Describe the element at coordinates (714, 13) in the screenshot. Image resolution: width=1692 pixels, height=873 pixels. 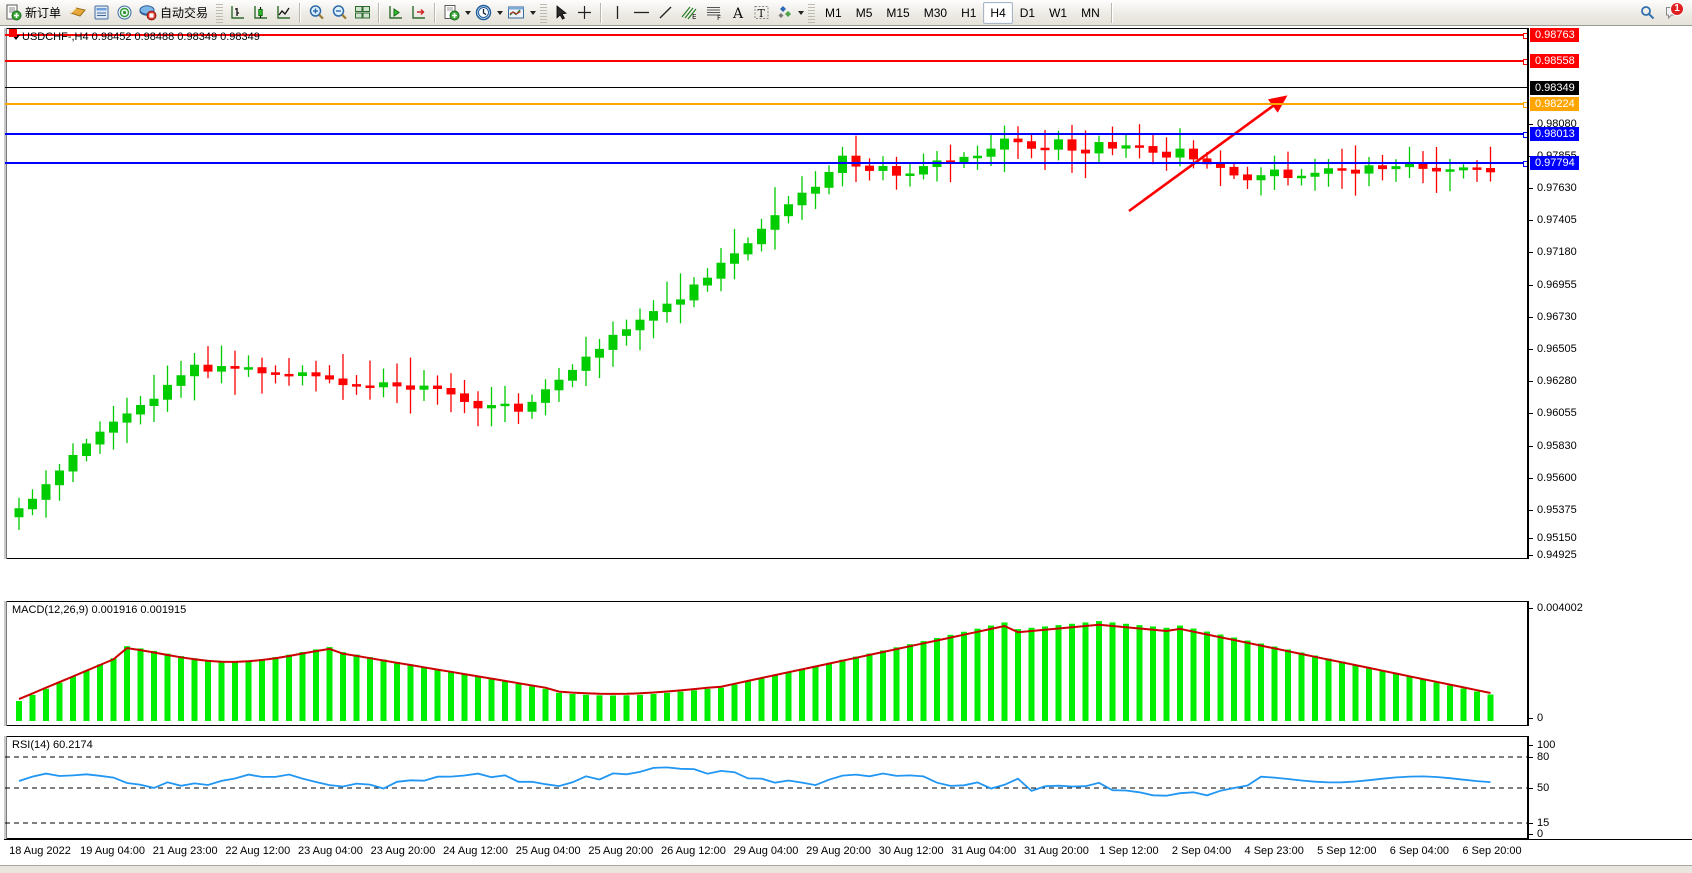
I see `fibonacci-button: F` at that location.